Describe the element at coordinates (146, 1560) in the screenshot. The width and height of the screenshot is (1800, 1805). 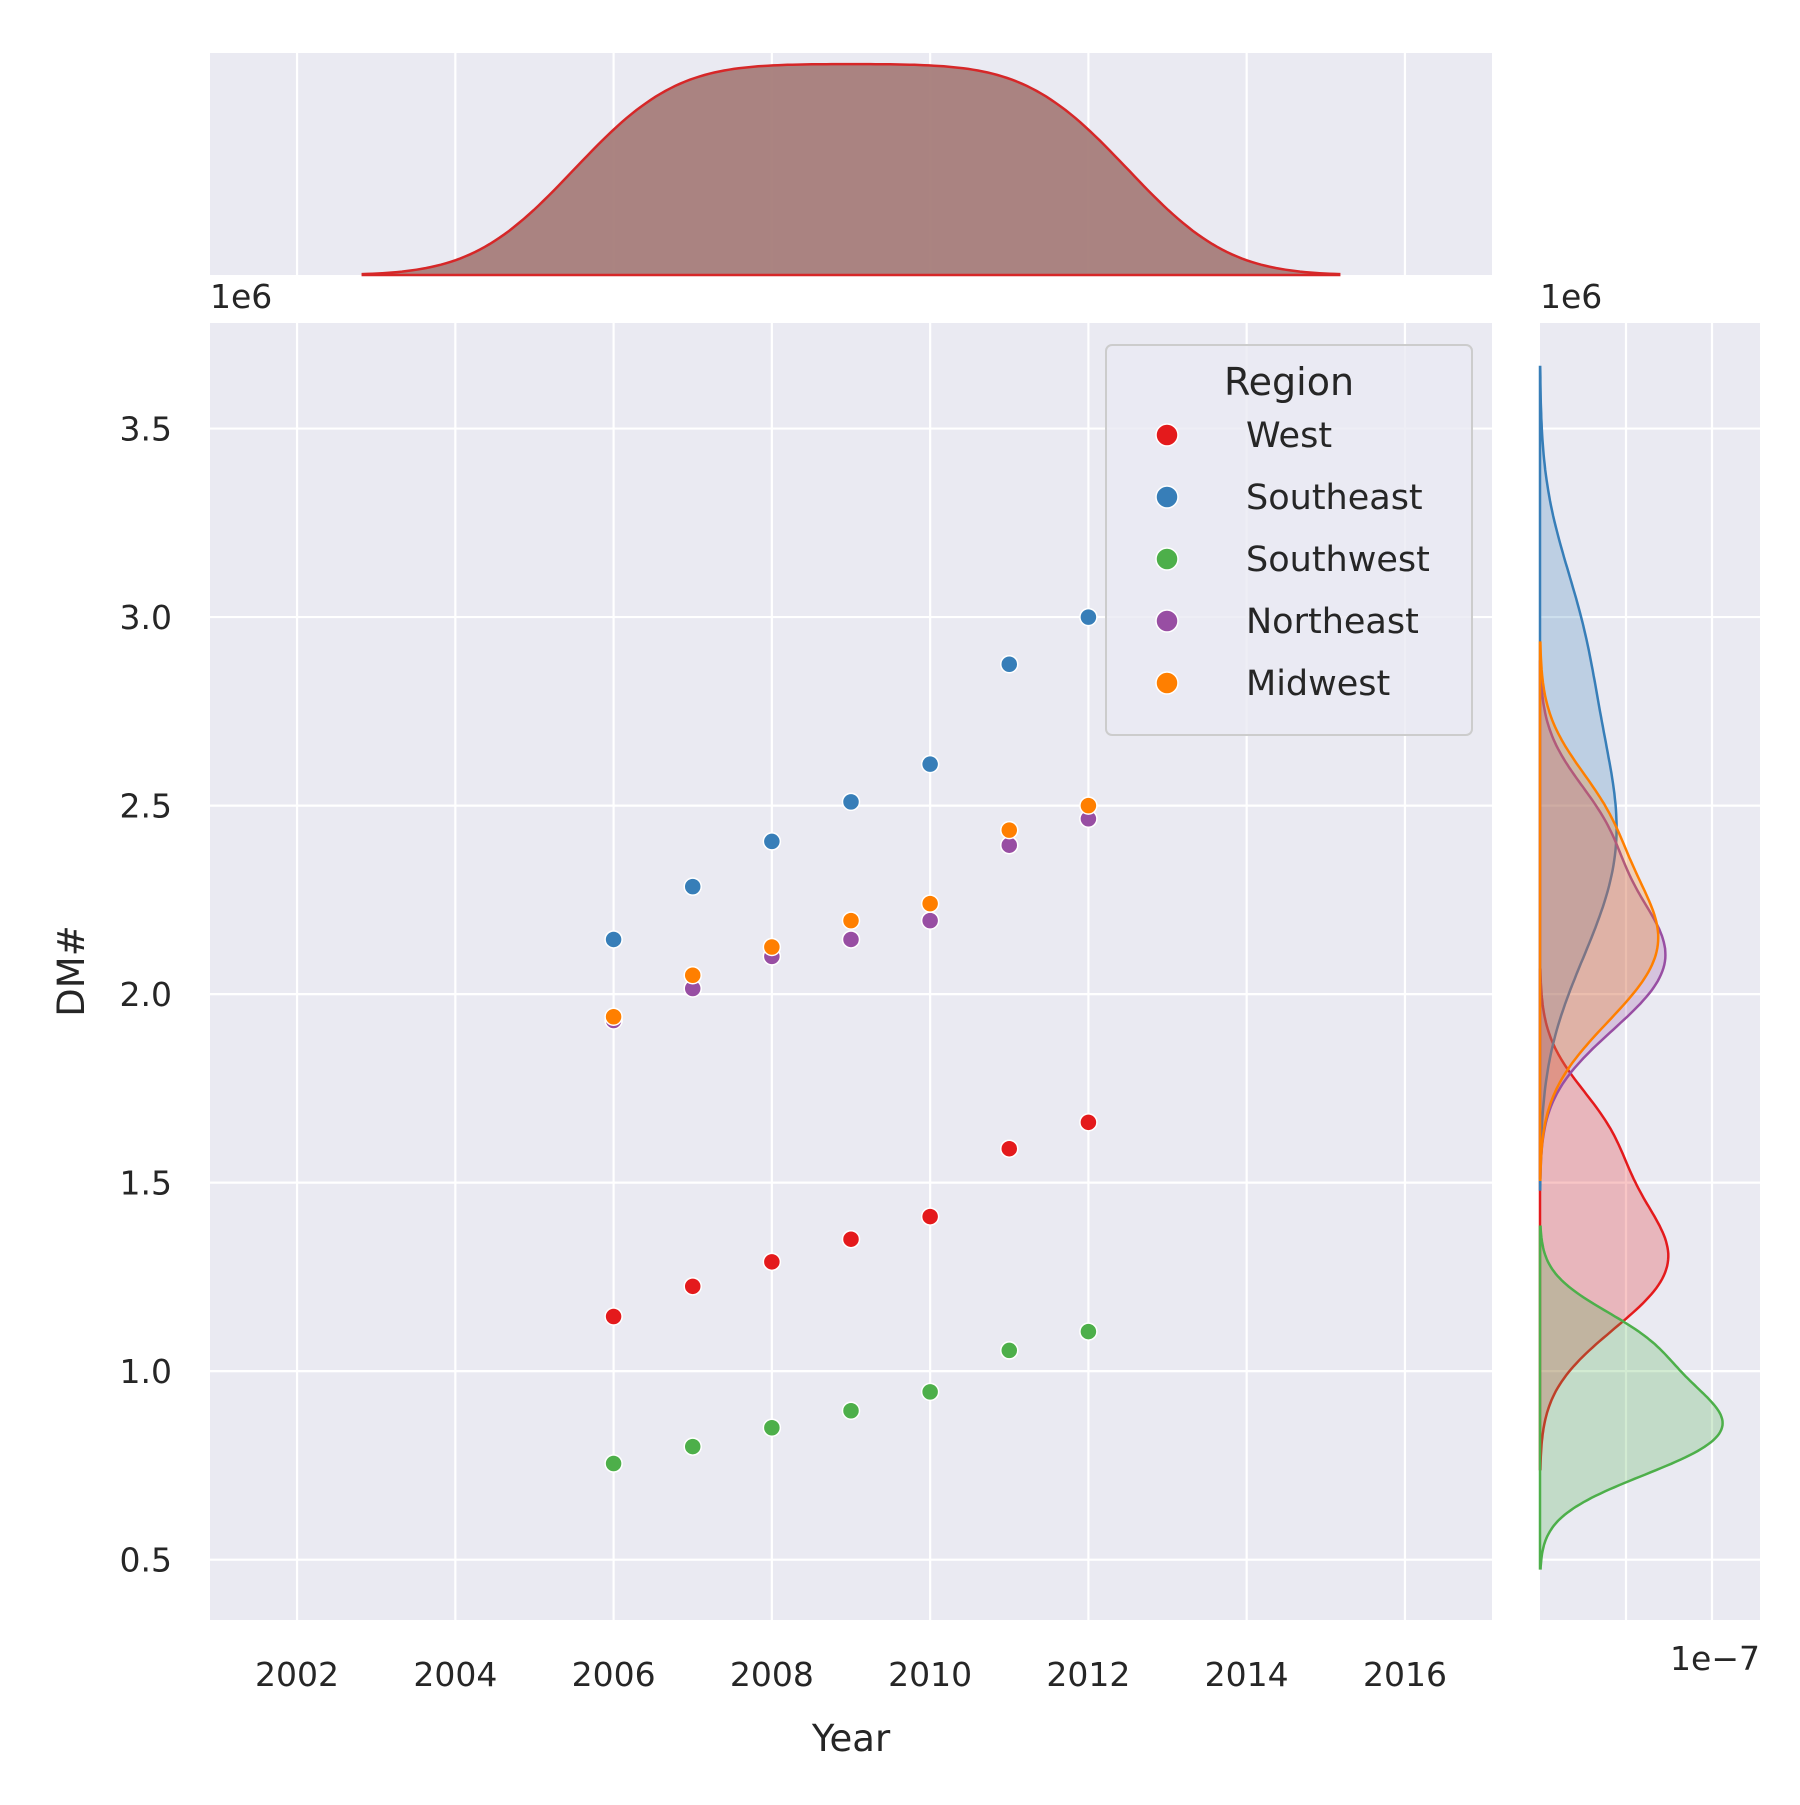
I see `y-tick-label: 0.5` at that location.